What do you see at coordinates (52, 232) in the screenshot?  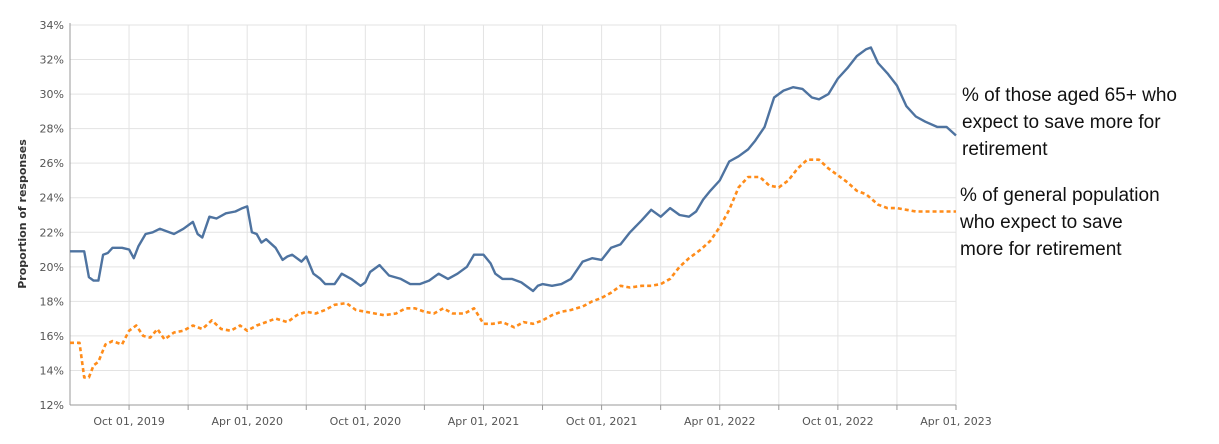 I see `y-tick-label: 22%` at bounding box center [52, 232].